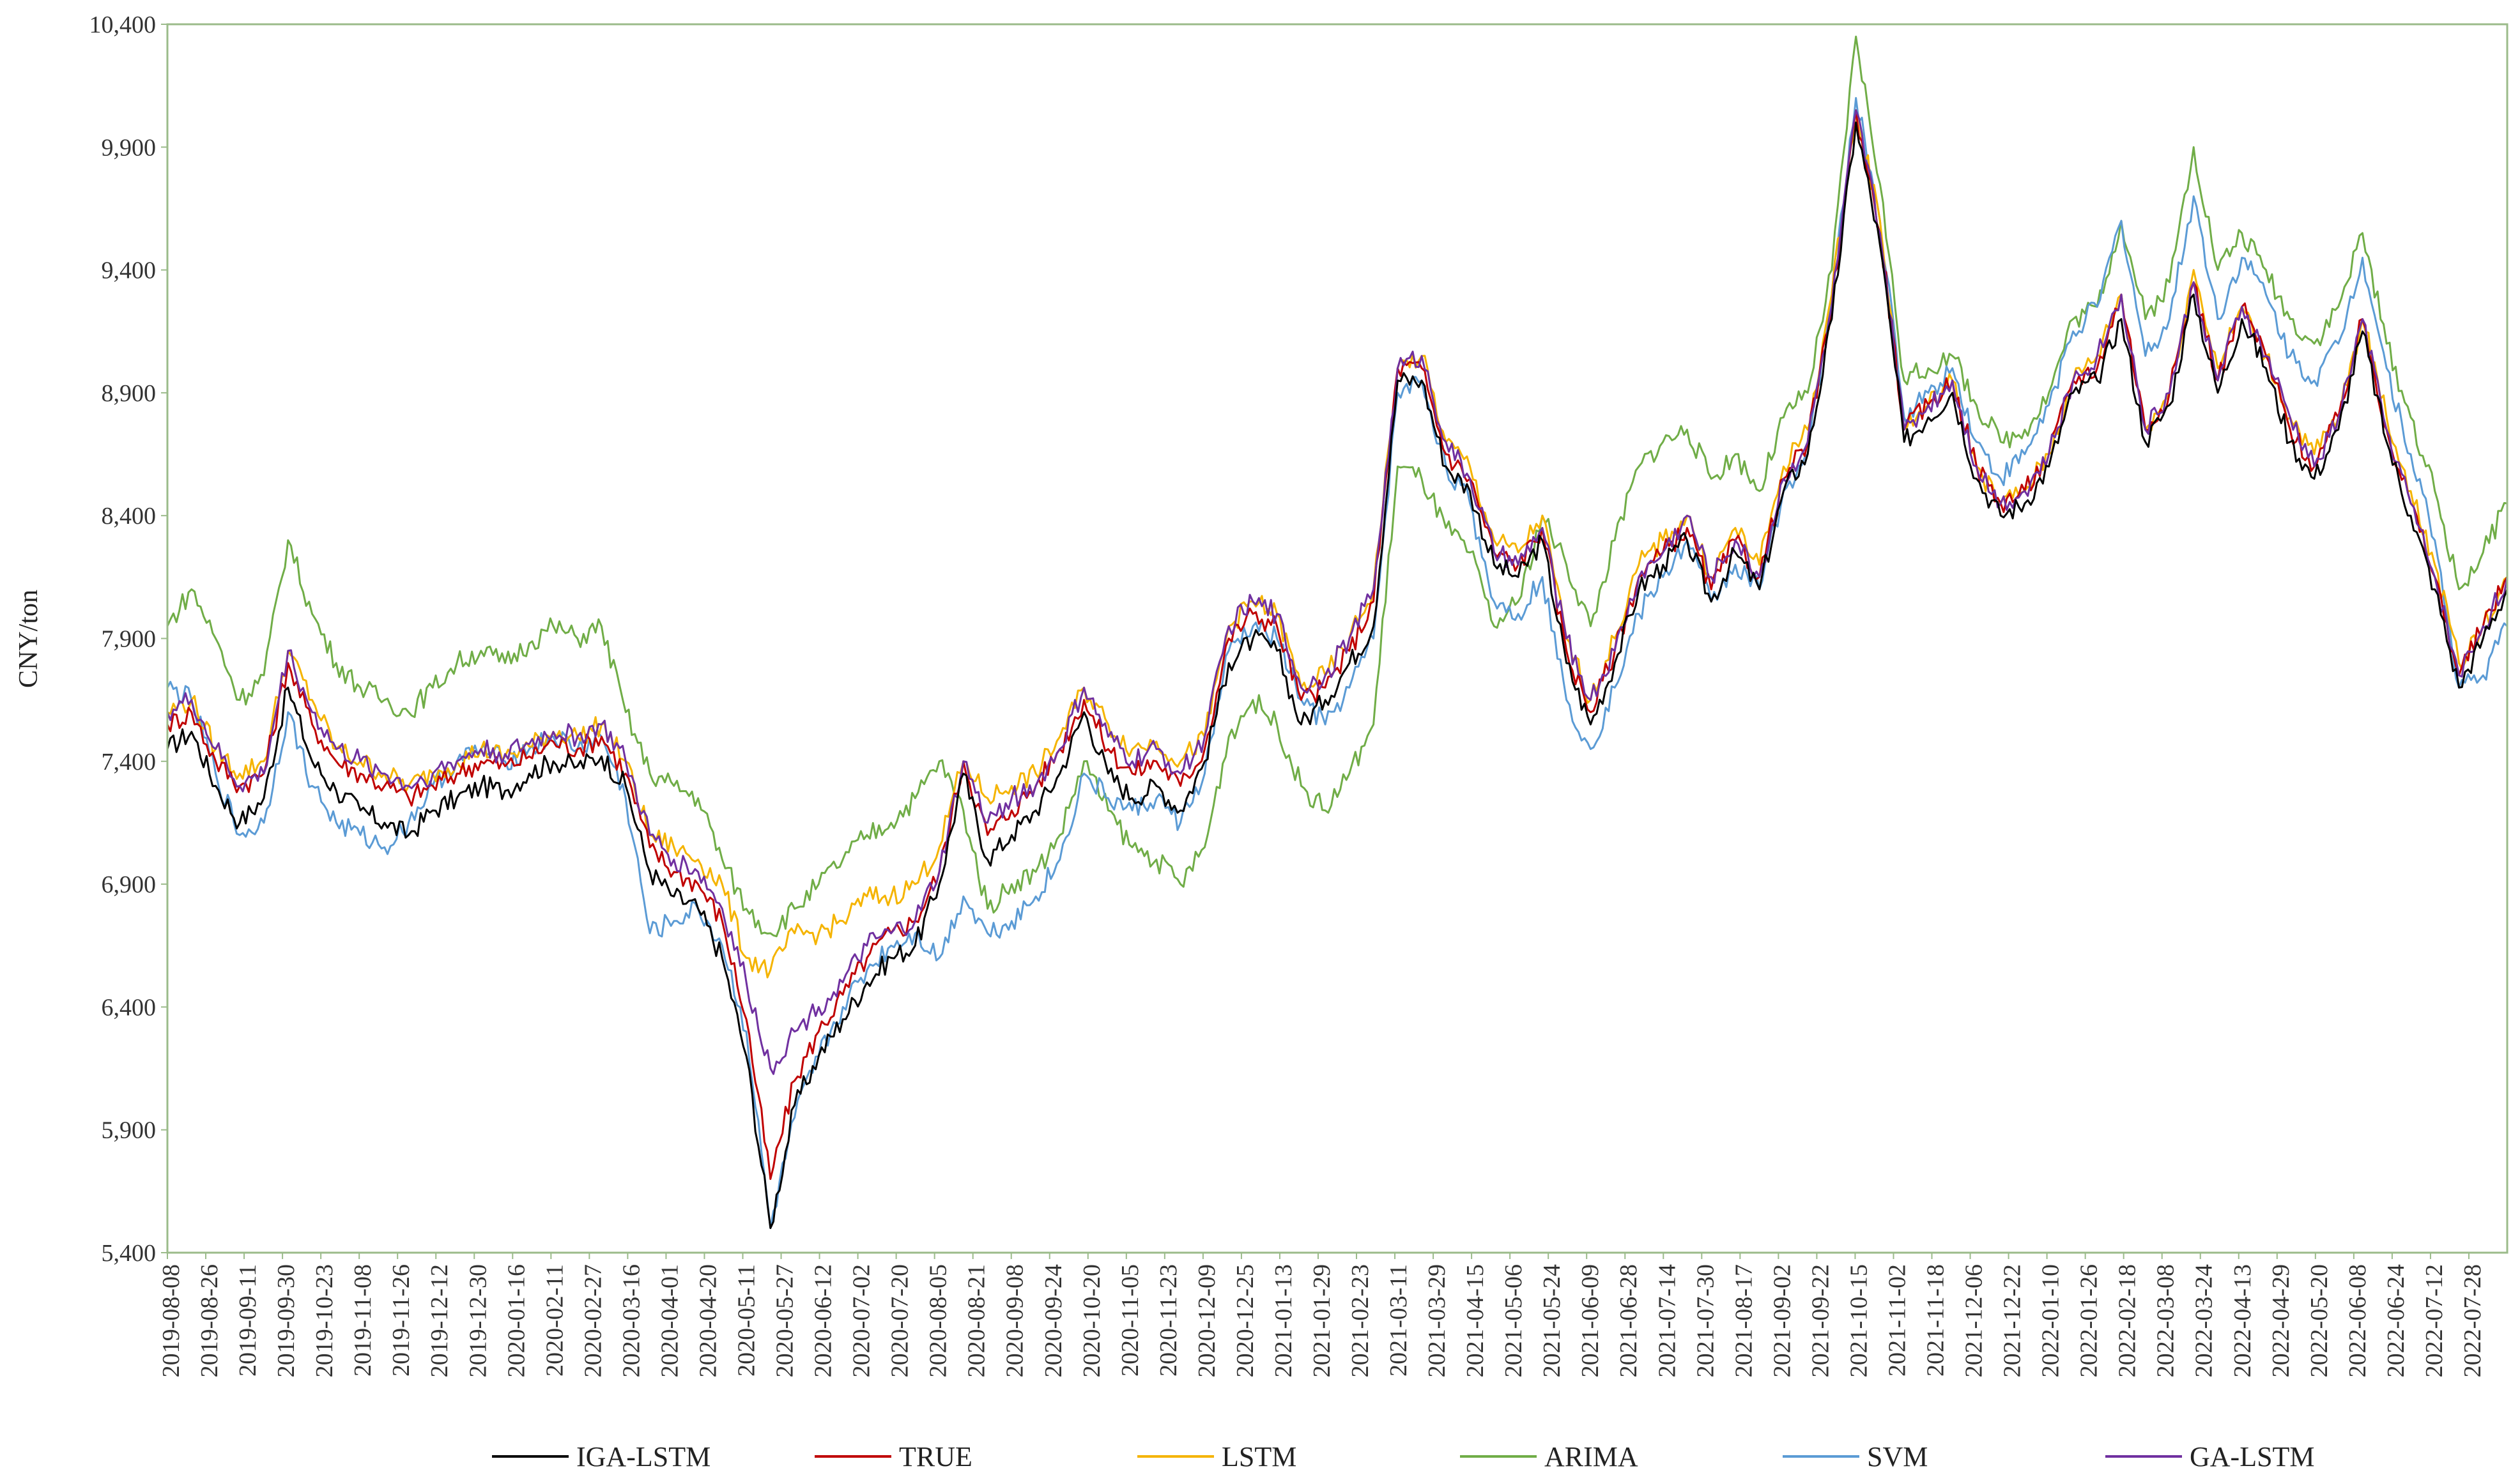  I want to click on x-tick-label: 2019-08-08, so click(171, 1320).